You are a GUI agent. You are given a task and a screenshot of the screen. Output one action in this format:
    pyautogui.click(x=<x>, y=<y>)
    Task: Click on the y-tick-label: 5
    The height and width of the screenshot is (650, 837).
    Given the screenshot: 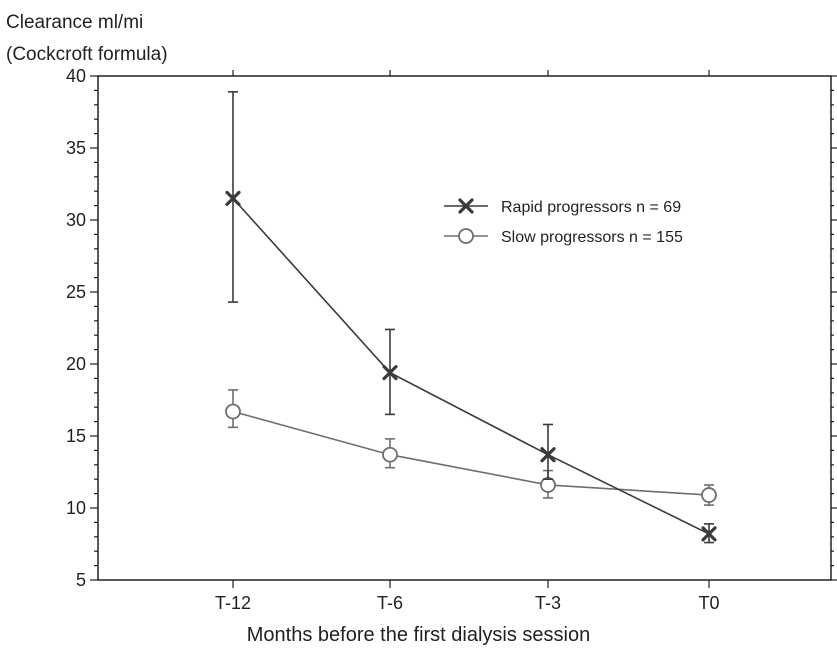 What is the action you would take?
    pyautogui.click(x=81, y=580)
    